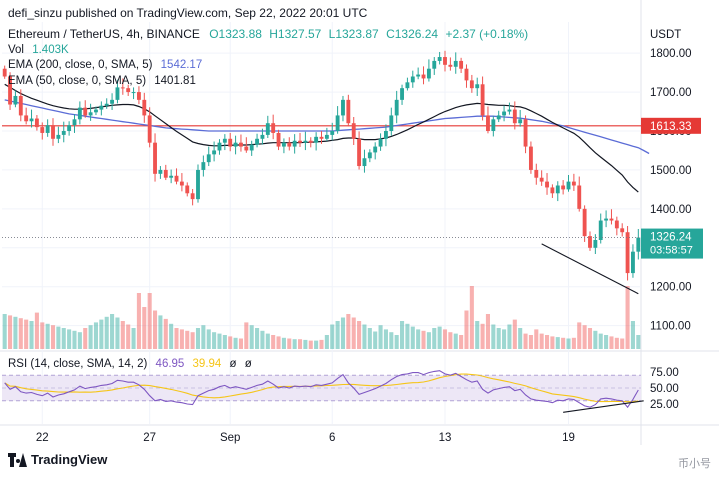 The image size is (719, 481). What do you see at coordinates (671, 171) in the screenshot?
I see `price-label-3: 1500.00` at bounding box center [671, 171].